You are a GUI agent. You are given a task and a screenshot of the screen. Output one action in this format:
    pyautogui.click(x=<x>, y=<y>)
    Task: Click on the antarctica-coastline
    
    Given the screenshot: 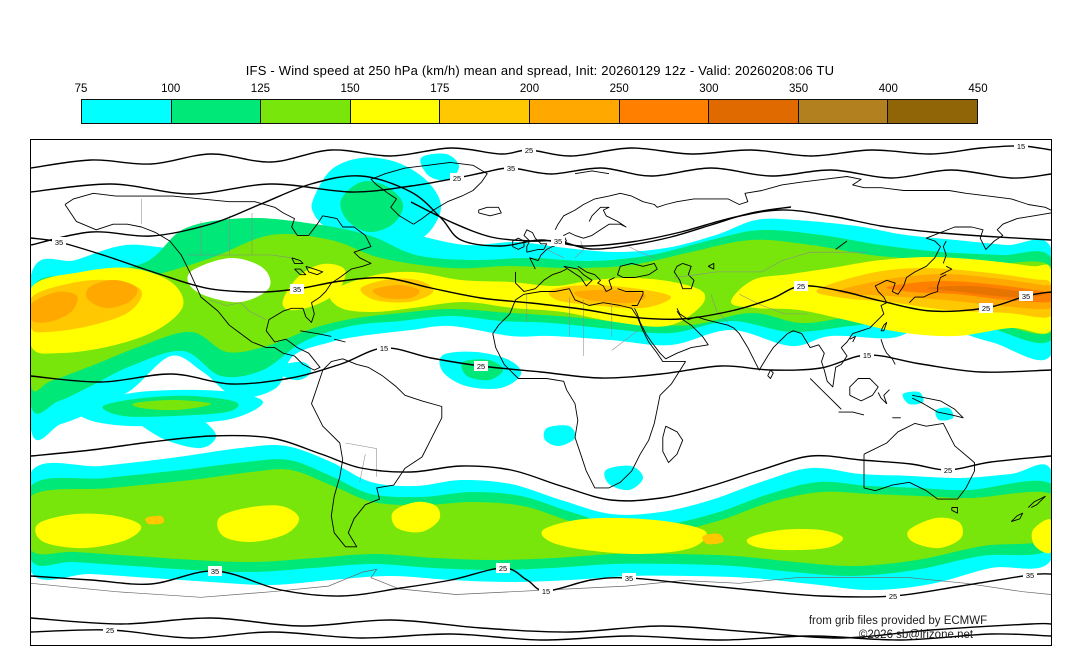 What is the action you would take?
    pyautogui.click(x=541, y=583)
    